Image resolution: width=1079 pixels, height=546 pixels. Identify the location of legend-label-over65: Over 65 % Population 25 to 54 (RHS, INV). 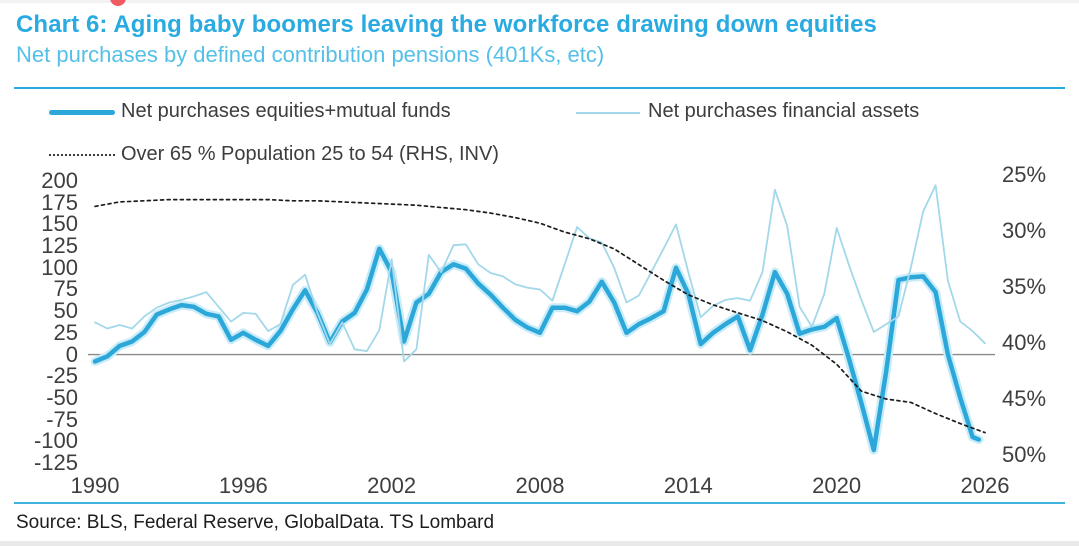
(310, 154).